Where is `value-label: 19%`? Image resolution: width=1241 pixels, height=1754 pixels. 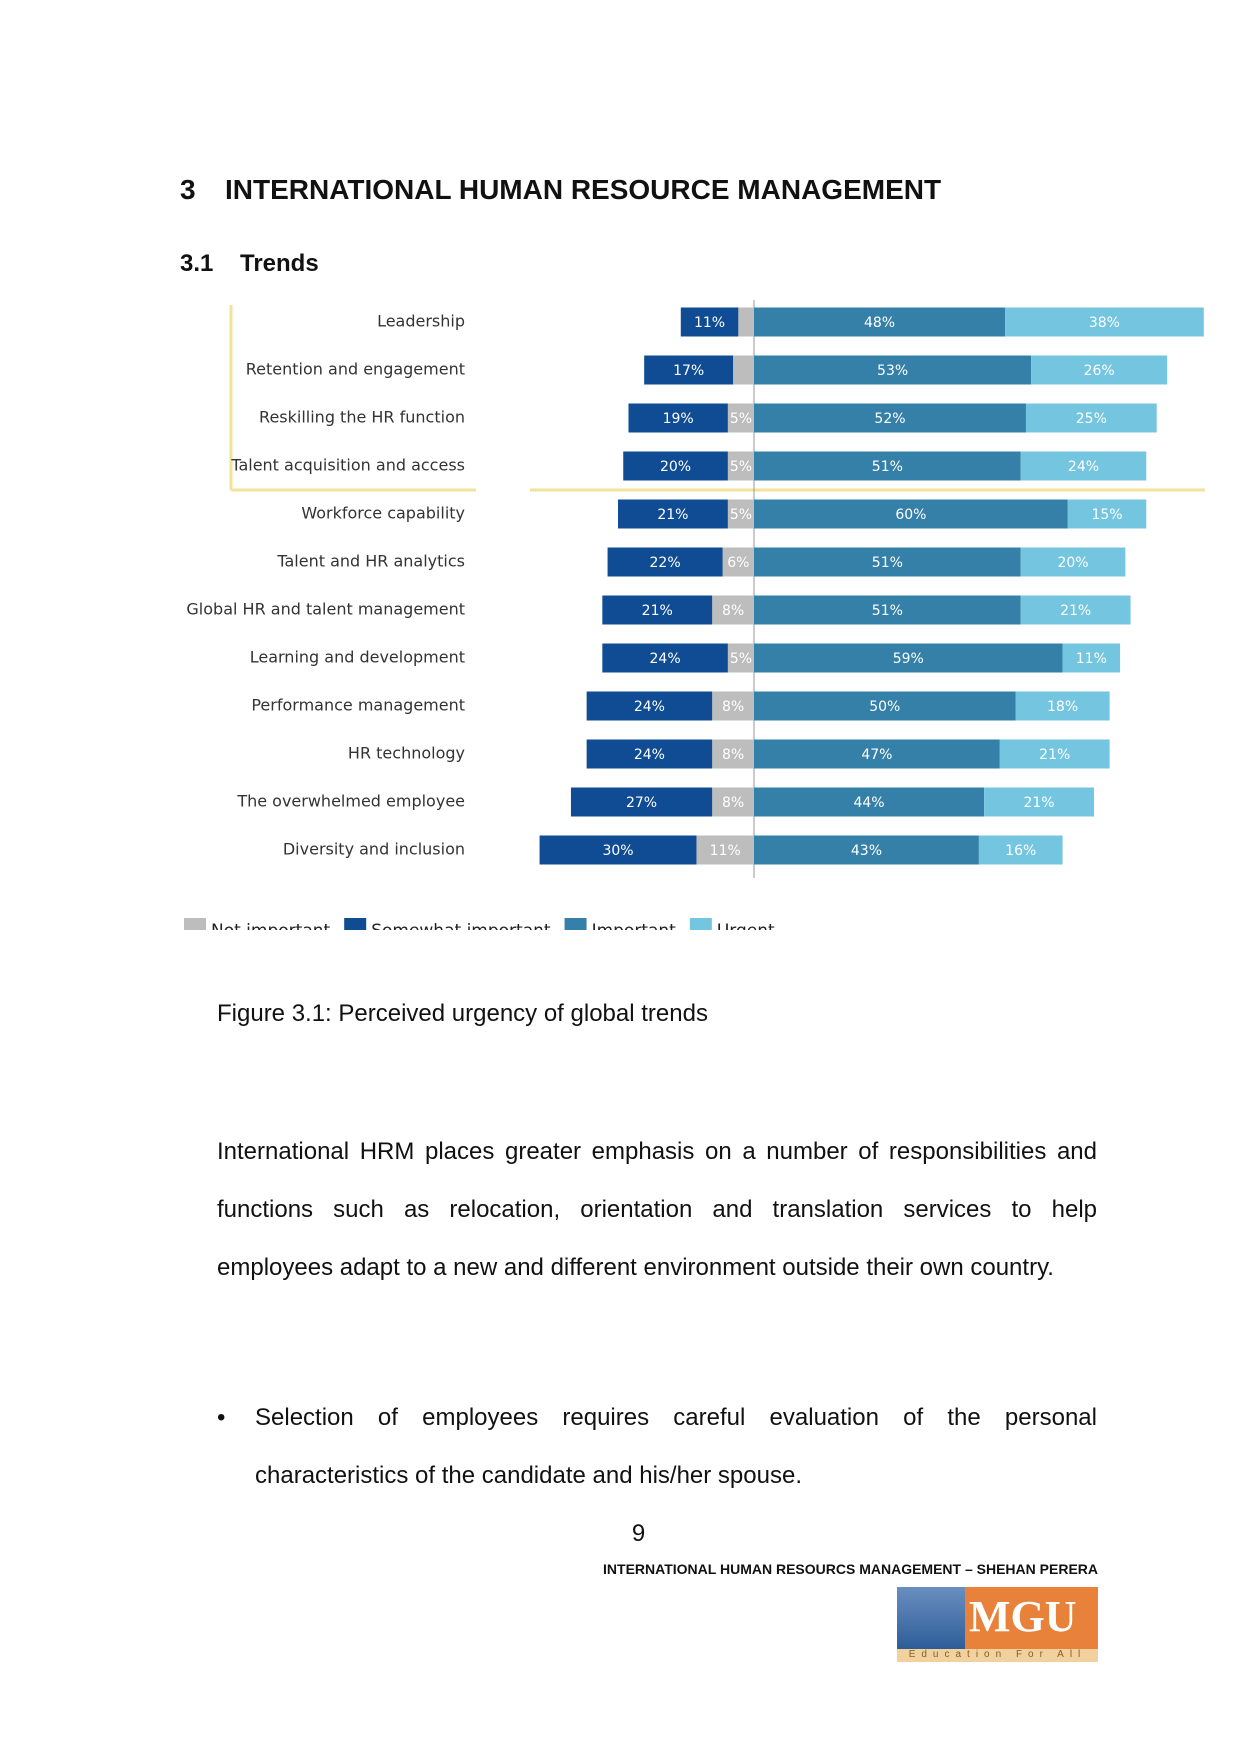
value-label: 19% is located at coordinates (678, 419).